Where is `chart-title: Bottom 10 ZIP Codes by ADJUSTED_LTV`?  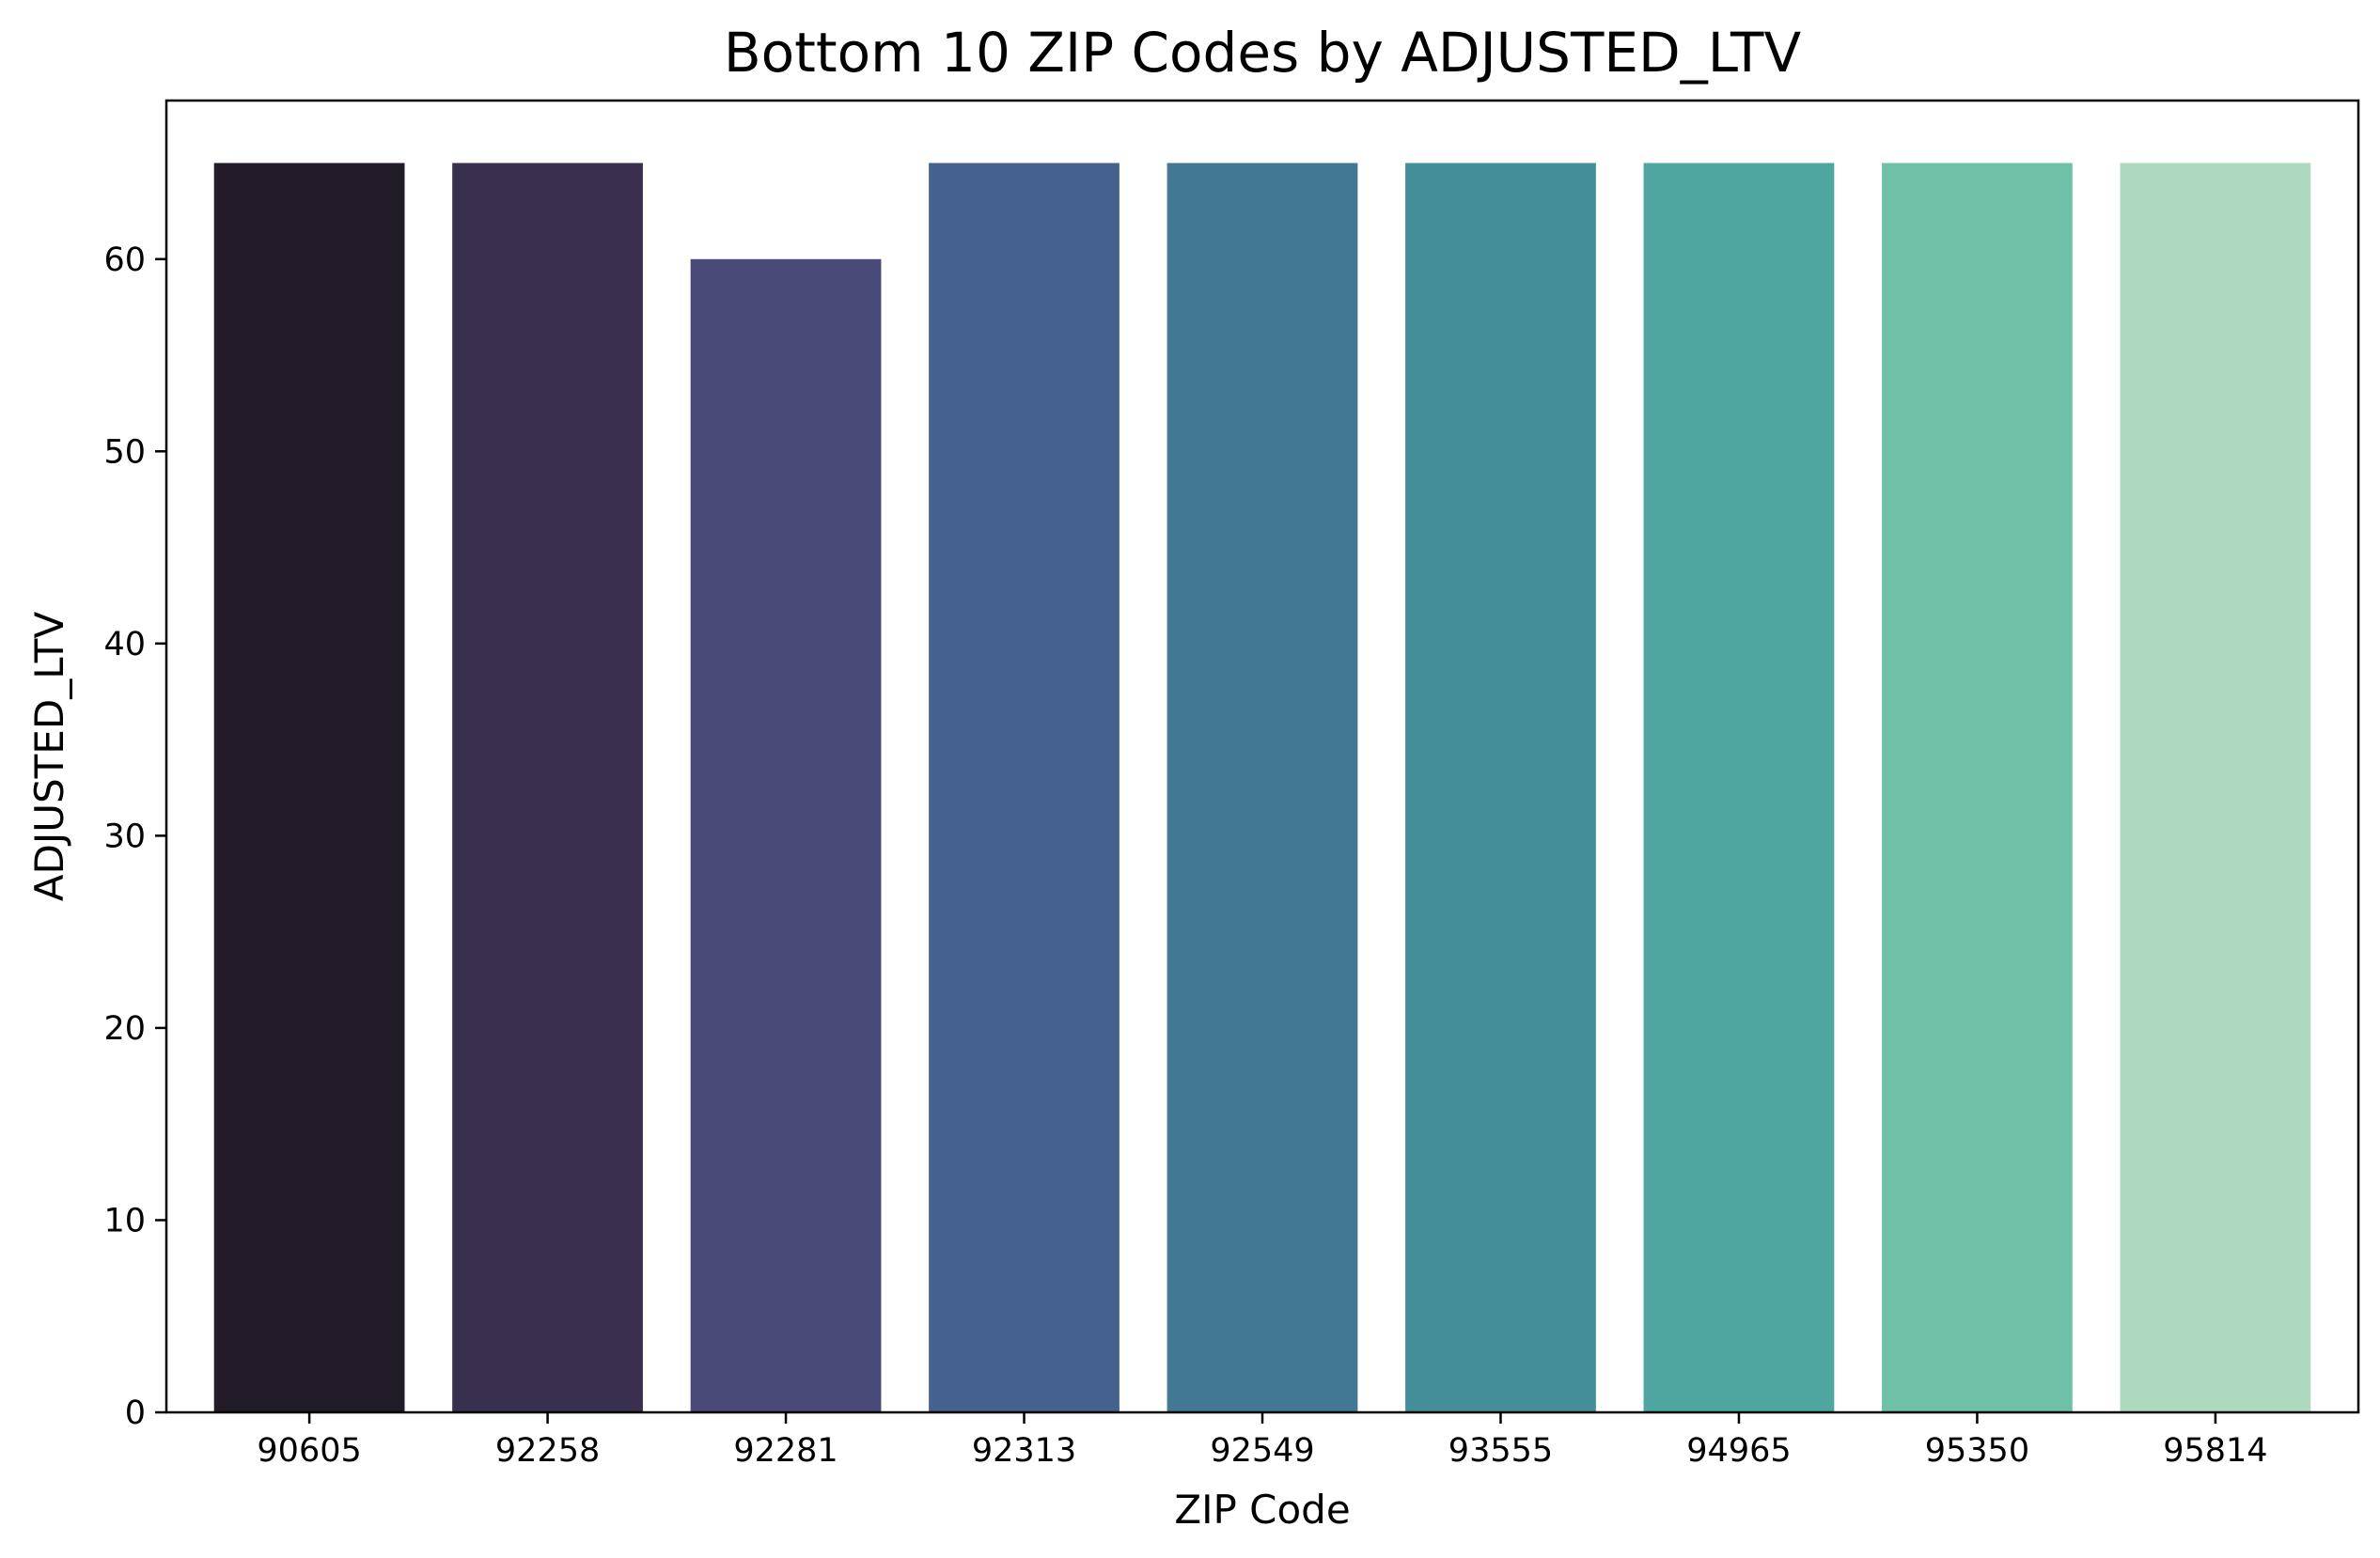 chart-title: Bottom 10 ZIP Codes by ADJUSTED_LTV is located at coordinates (1263, 53).